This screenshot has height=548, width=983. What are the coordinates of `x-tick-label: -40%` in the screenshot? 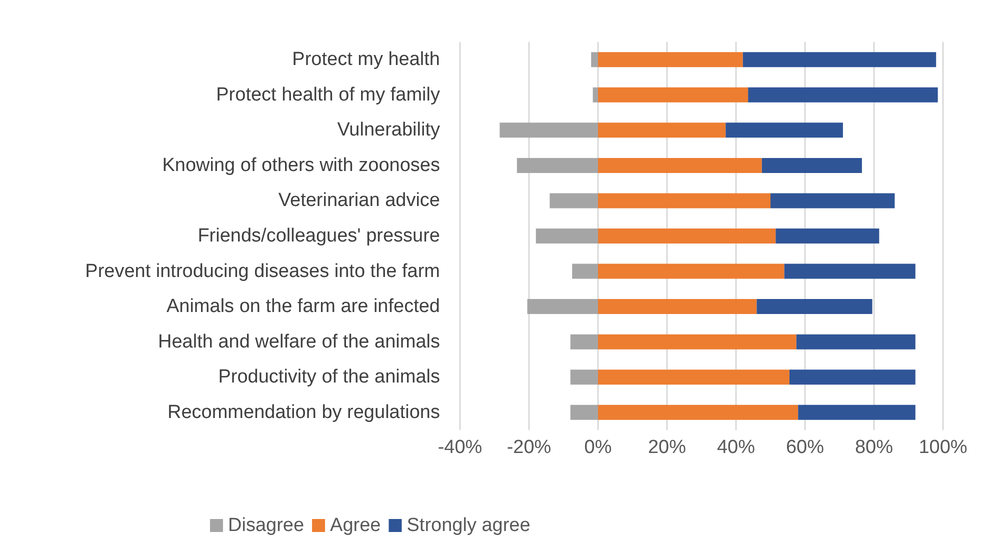 It's located at (460, 447).